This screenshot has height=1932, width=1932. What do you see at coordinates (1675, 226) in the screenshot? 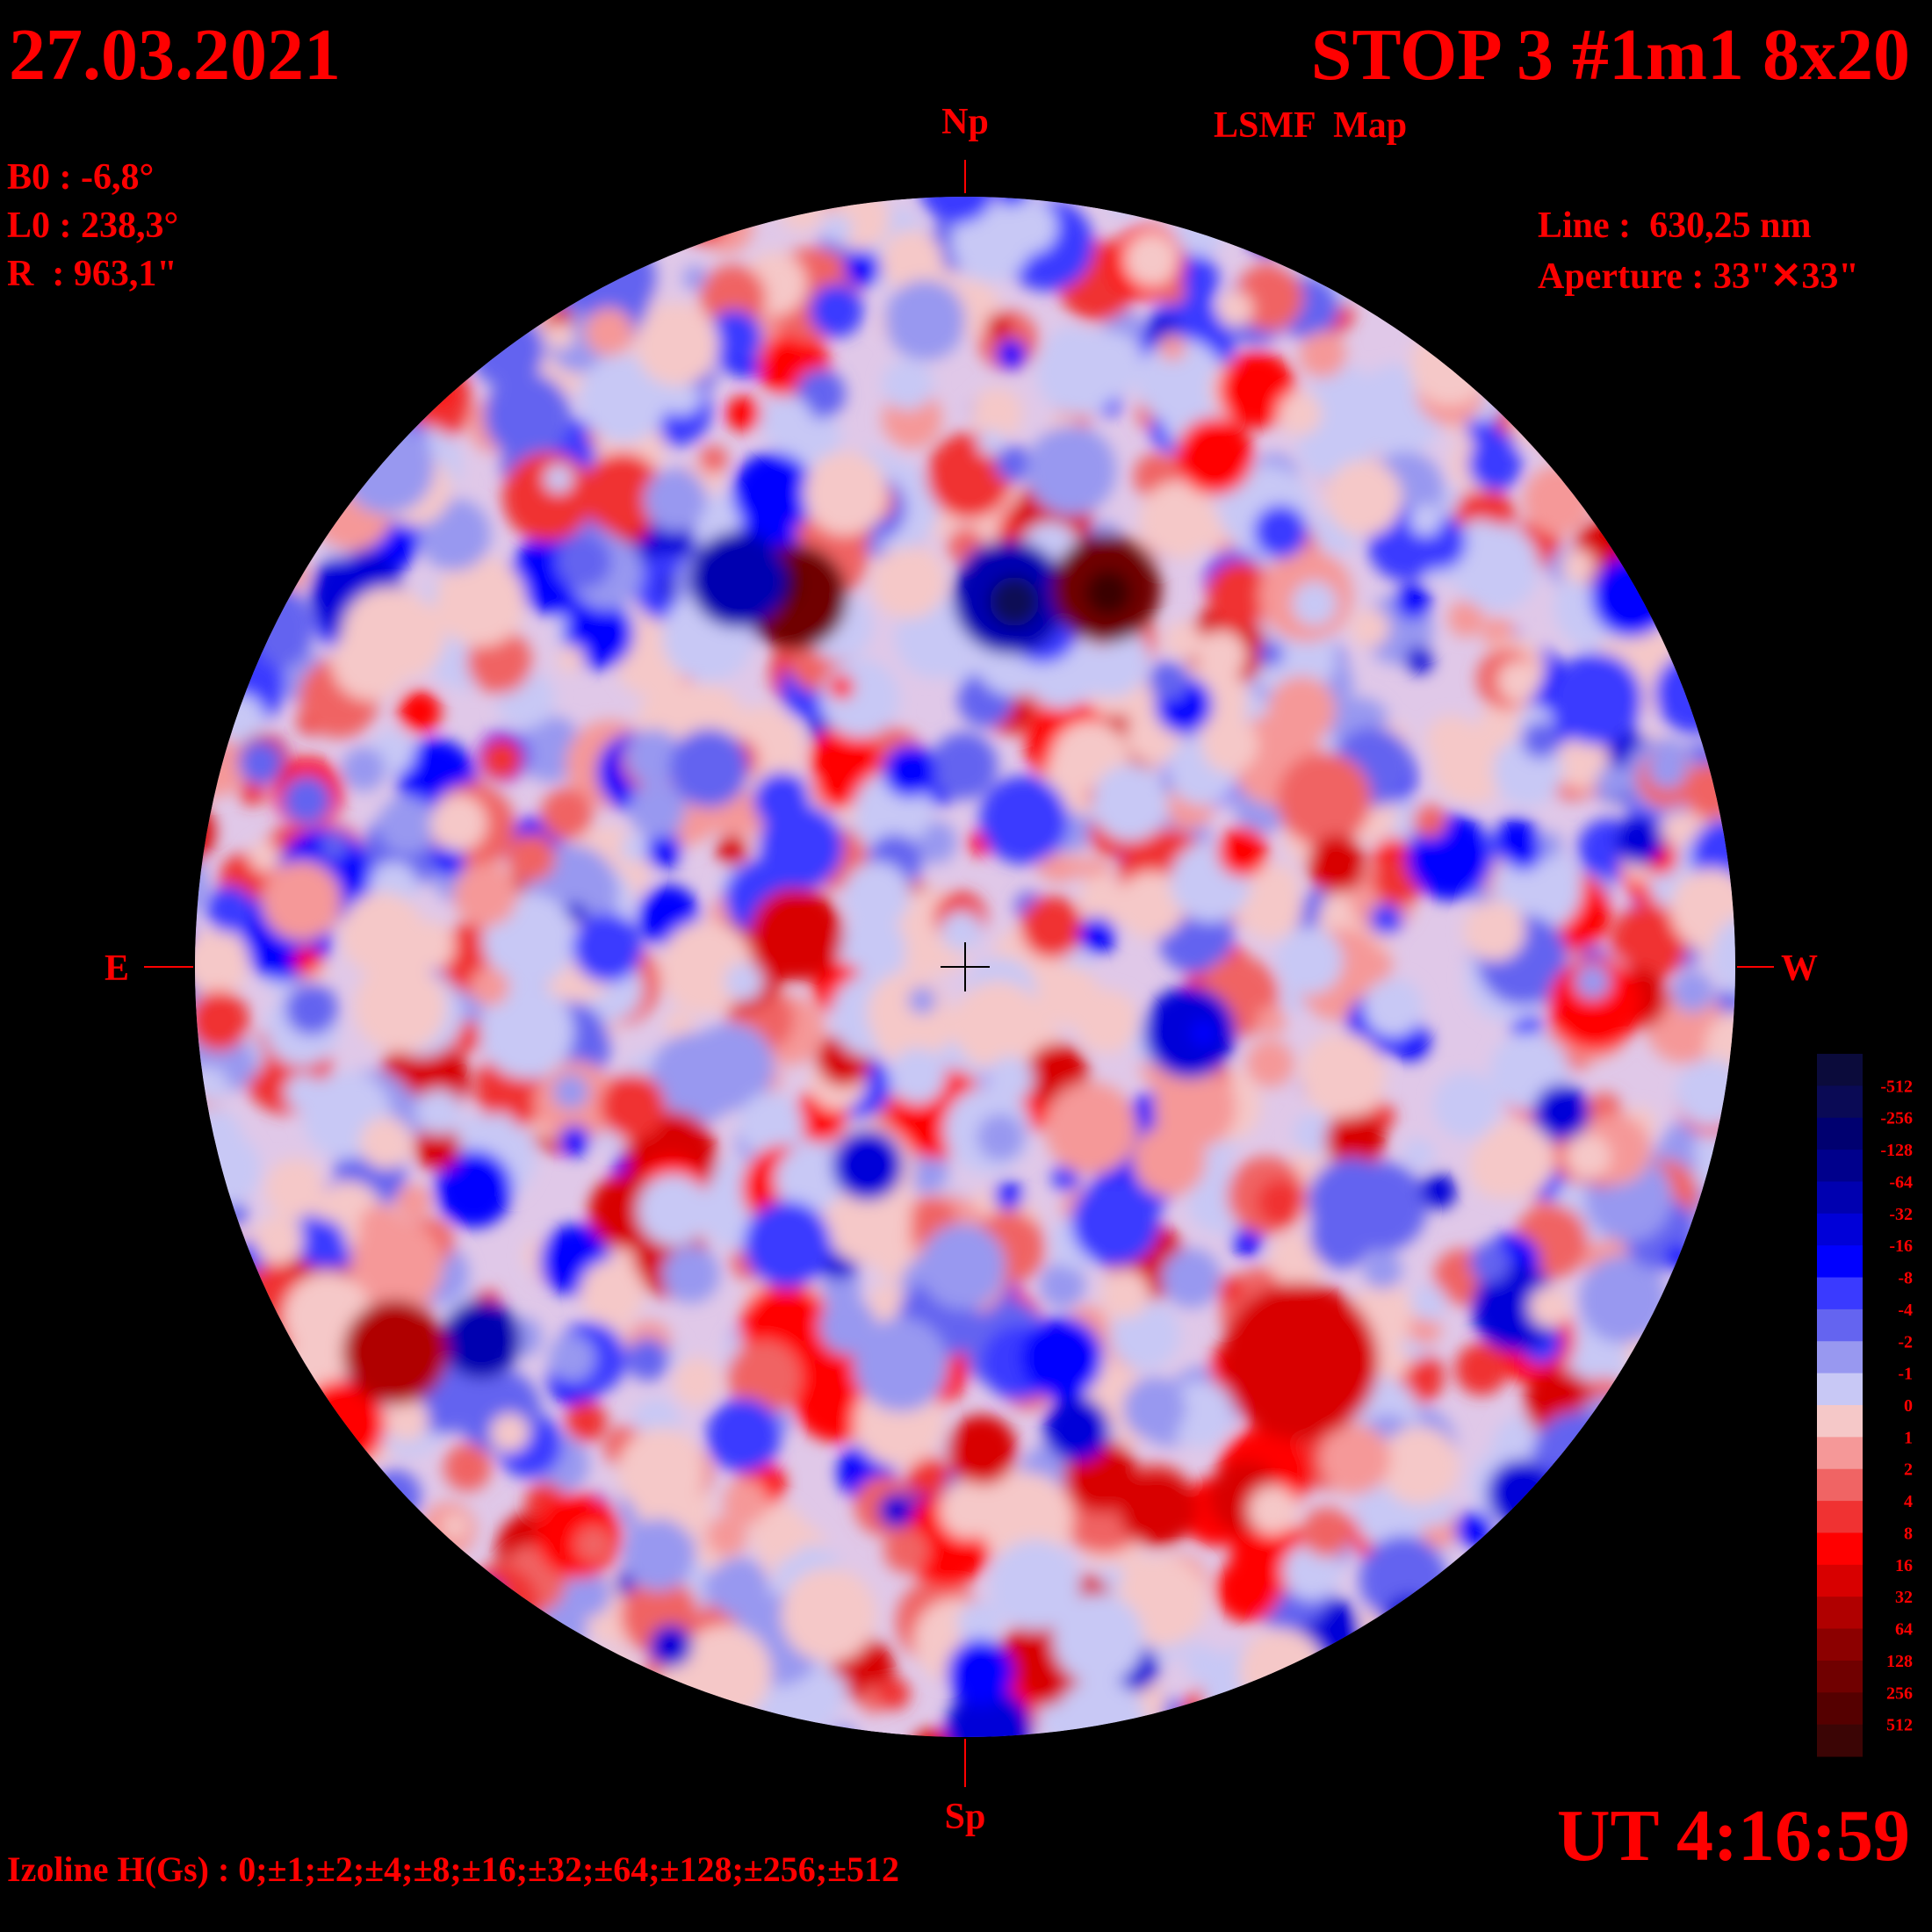
I see `line: Line : 630,25 nm` at bounding box center [1675, 226].